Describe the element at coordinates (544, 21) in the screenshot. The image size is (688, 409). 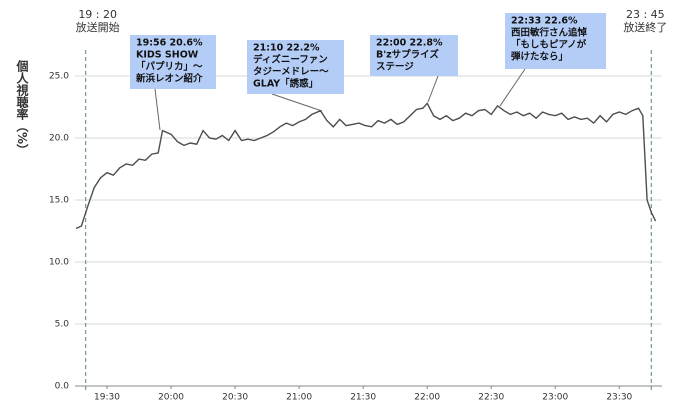
I see `annotation-text: 22:33 22.6%` at that location.